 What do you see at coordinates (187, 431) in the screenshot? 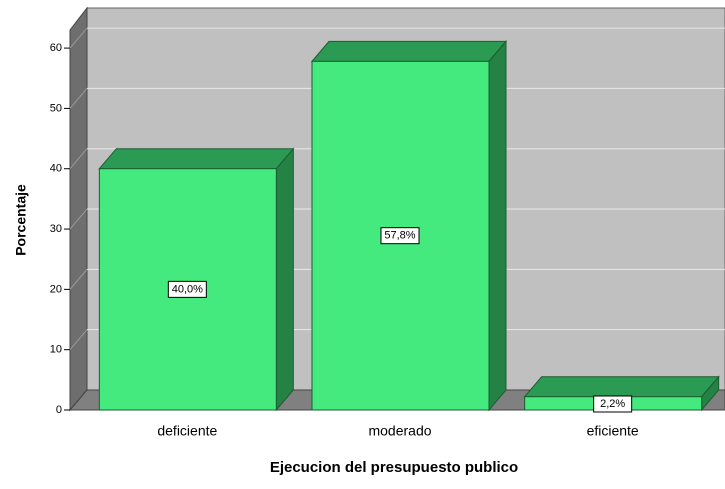
I see `x-tick-label: deficiente` at bounding box center [187, 431].